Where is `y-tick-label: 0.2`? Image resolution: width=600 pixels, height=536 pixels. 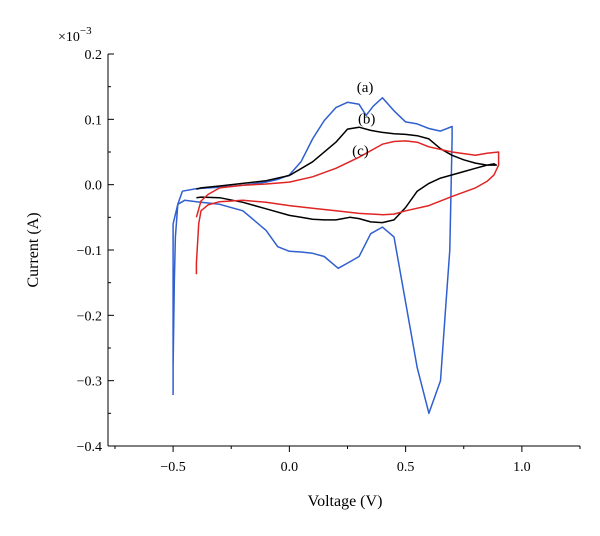
y-tick-label: 0.2 is located at coordinates (94, 55).